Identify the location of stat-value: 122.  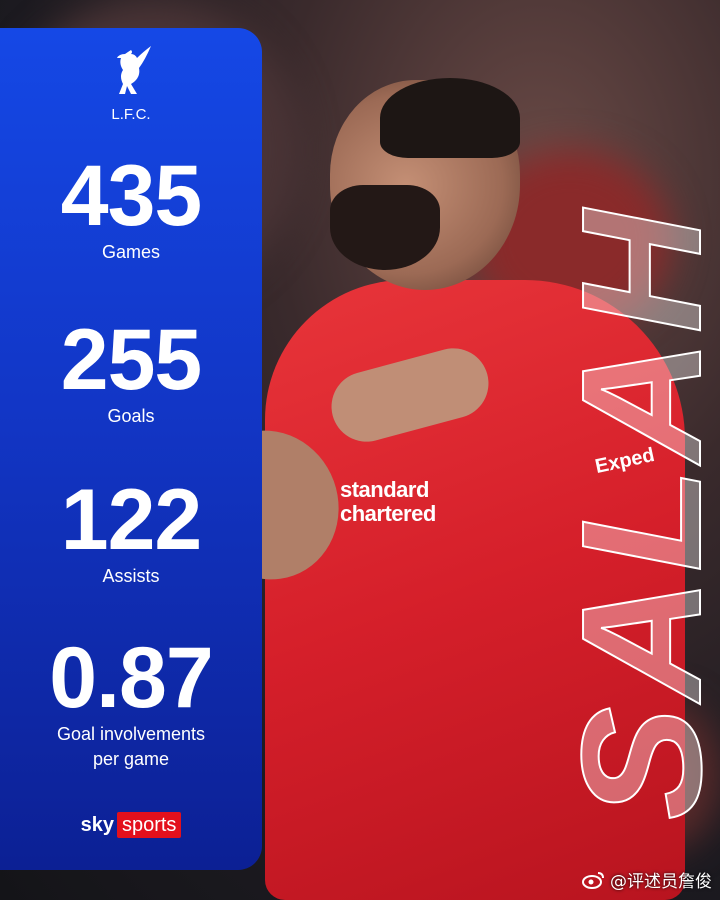
(131, 520).